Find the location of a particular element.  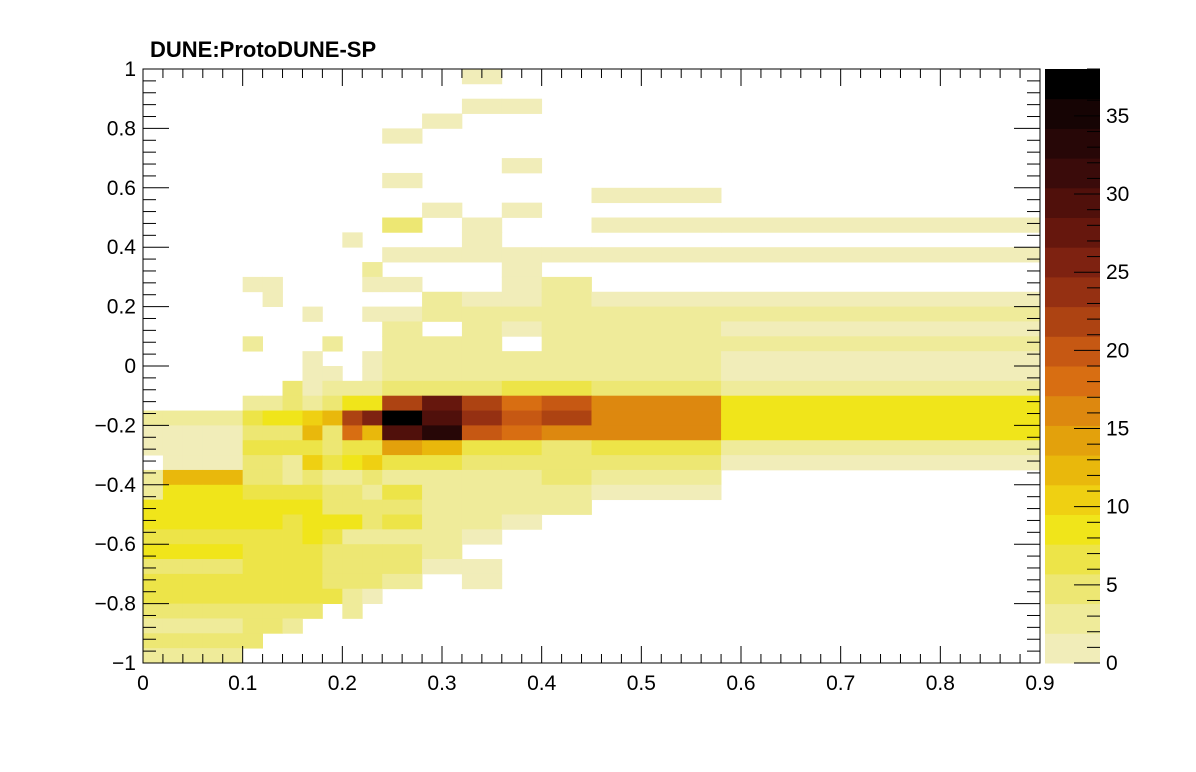

colorbar-tick-label: 20 is located at coordinates (1117, 350).